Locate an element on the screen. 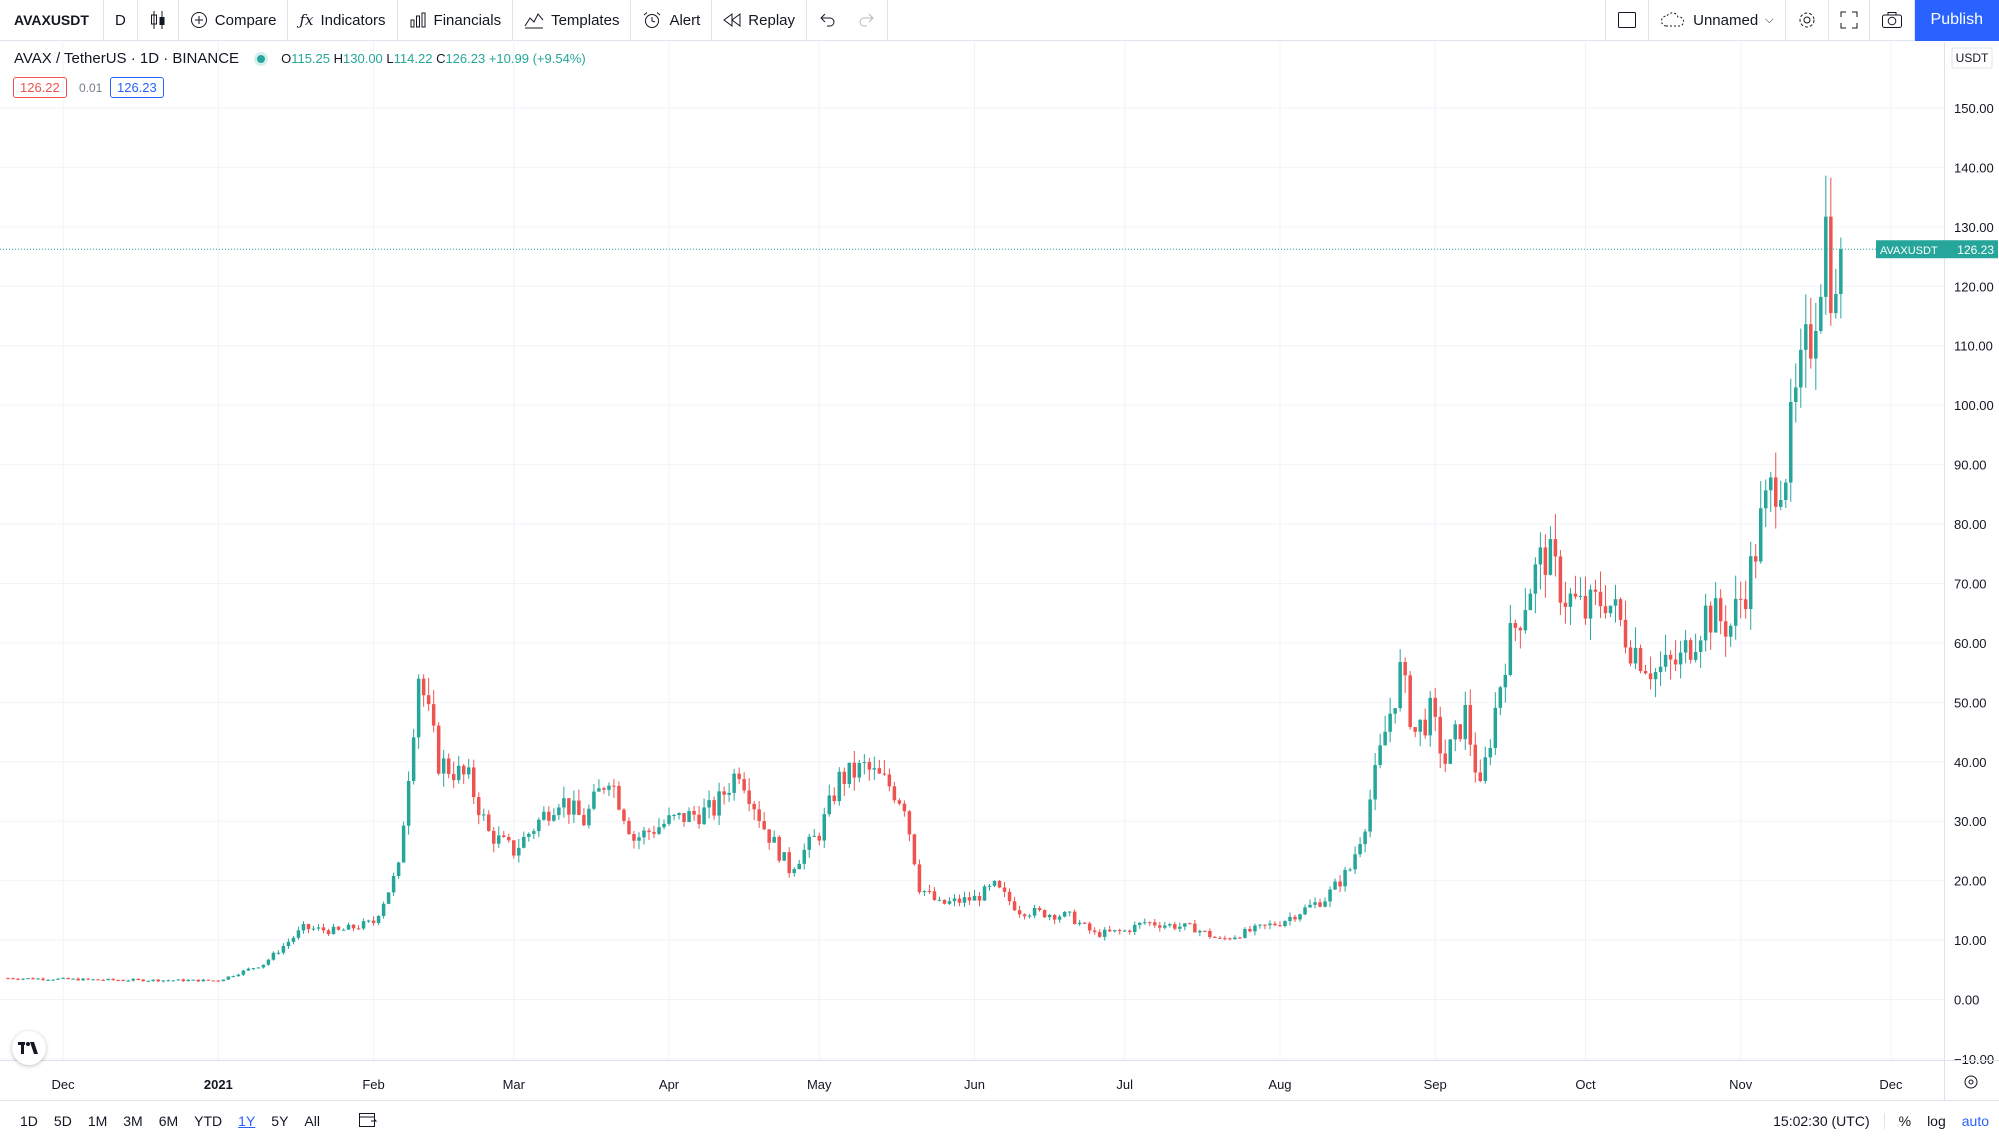  range-button-all: All is located at coordinates (312, 1121).